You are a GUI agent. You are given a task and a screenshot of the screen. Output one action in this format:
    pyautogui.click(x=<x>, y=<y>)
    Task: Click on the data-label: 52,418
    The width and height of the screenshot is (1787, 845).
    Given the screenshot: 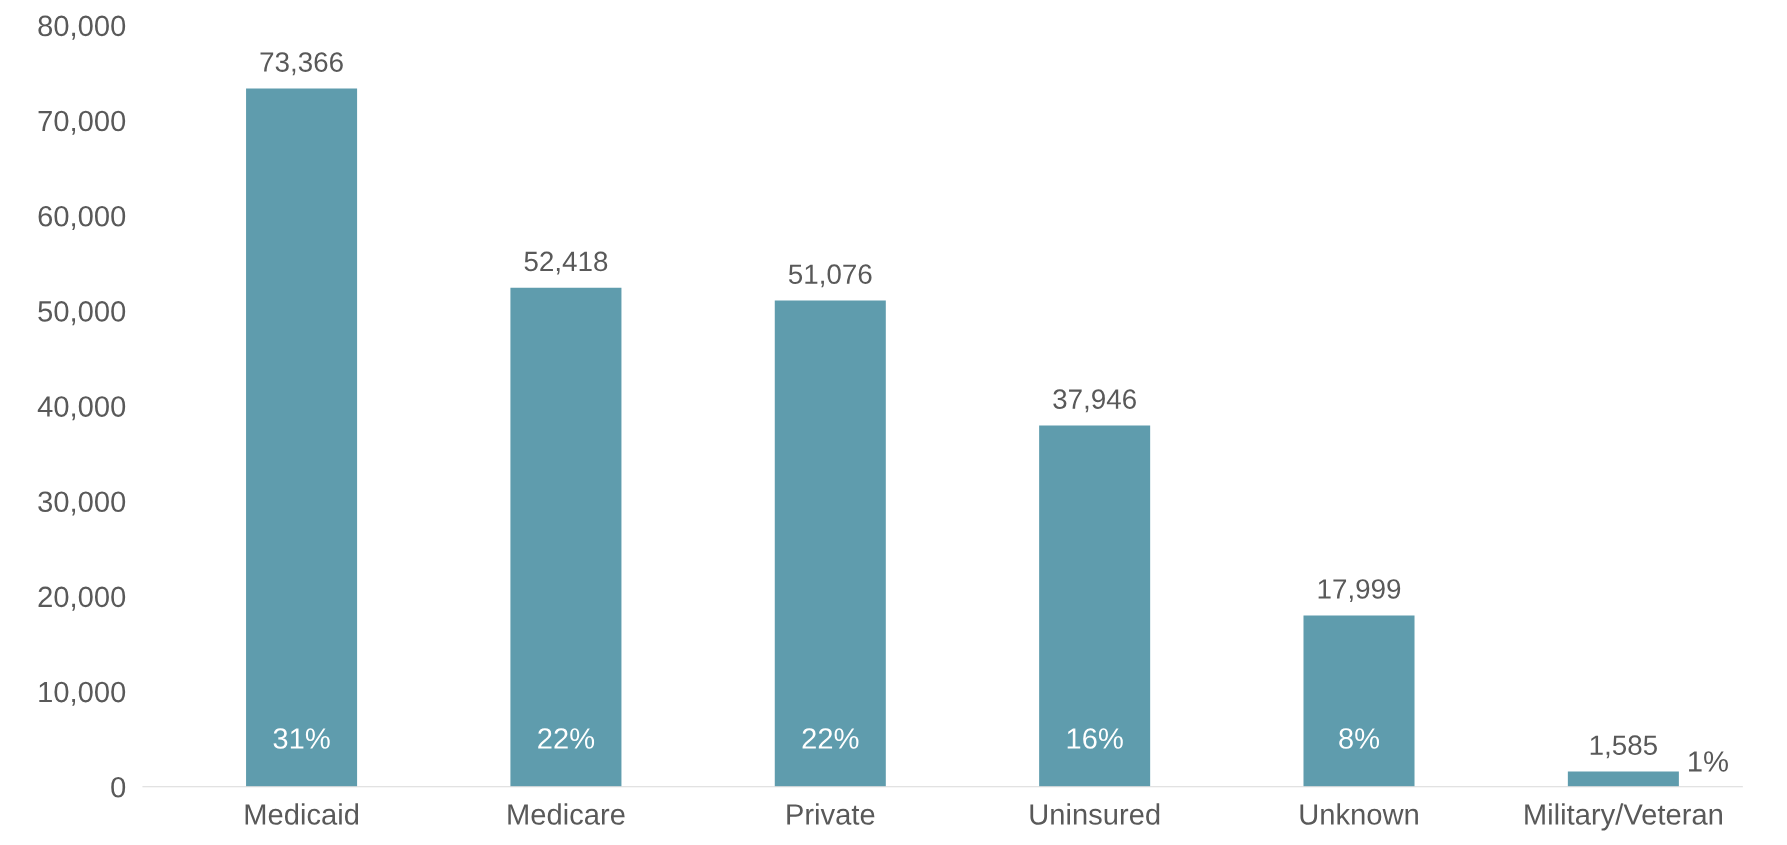 What is the action you would take?
    pyautogui.click(x=566, y=263)
    